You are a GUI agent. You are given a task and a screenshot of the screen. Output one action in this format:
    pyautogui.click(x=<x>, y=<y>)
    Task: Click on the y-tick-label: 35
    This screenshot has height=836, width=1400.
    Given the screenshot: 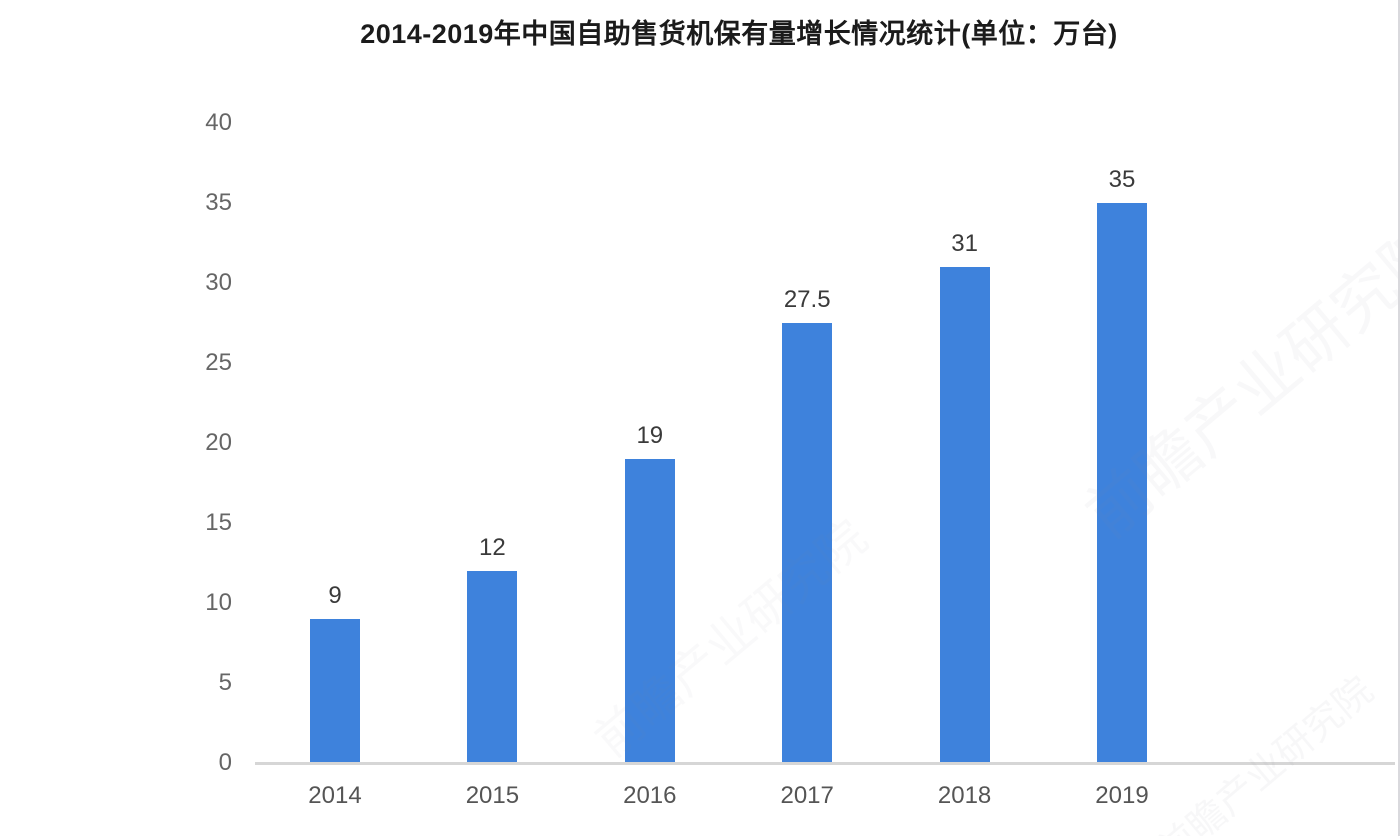 What is the action you would take?
    pyautogui.click(x=218, y=202)
    